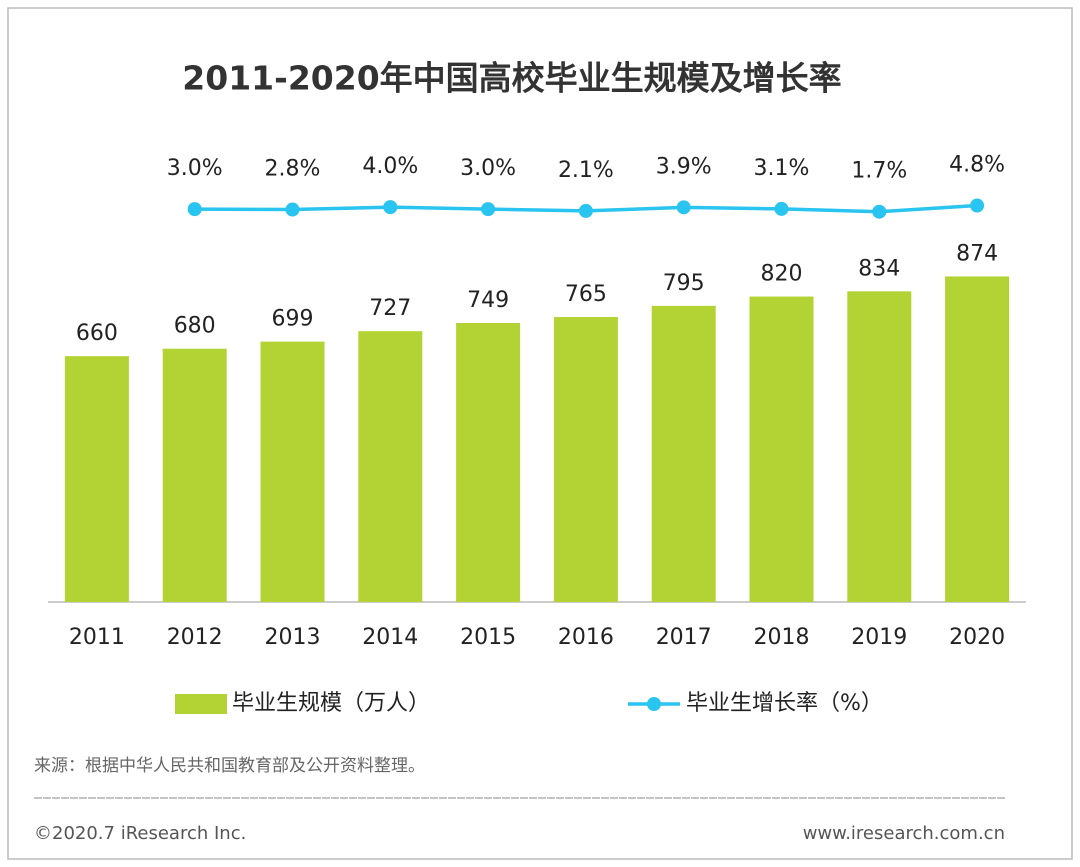 Image resolution: width=1080 pixels, height=867 pixels. What do you see at coordinates (879, 268) in the screenshot?
I see `data-label: 834` at bounding box center [879, 268].